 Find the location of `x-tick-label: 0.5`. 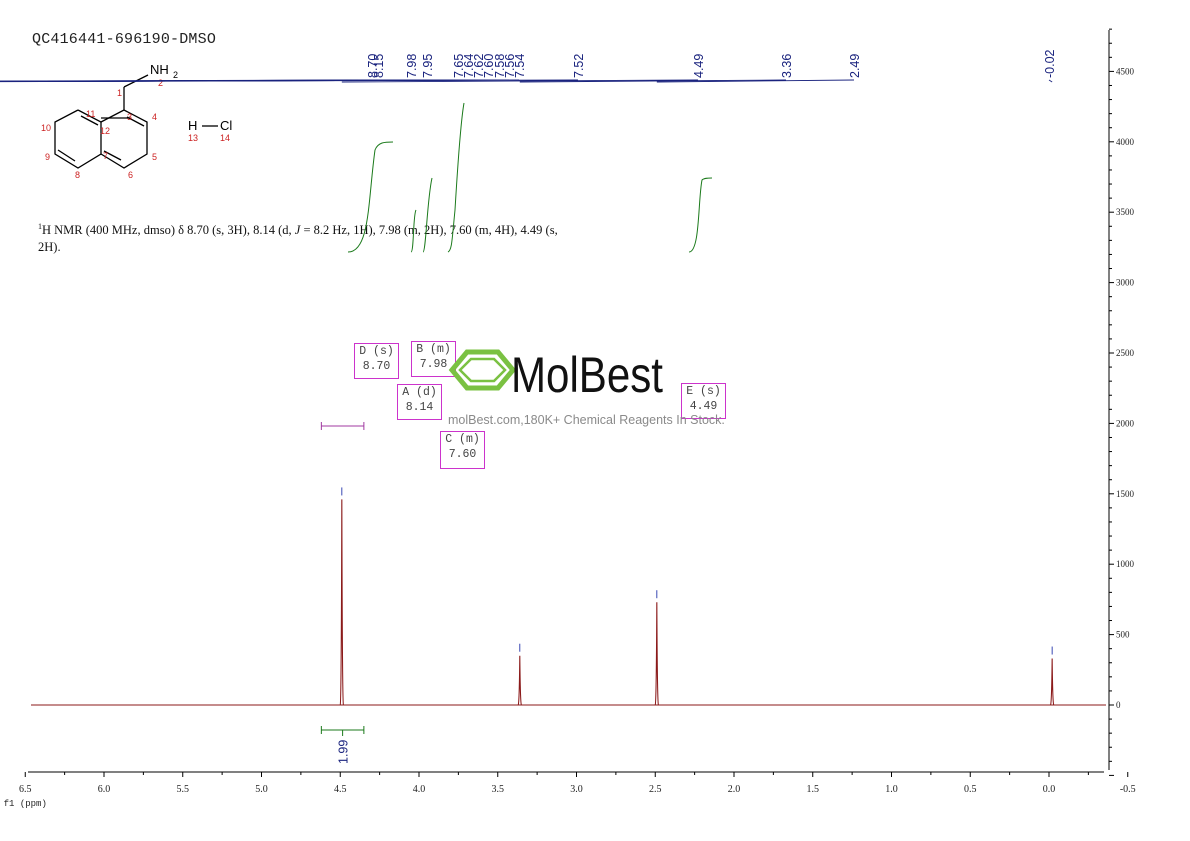

x-tick-label: 0.5 is located at coordinates (970, 789).